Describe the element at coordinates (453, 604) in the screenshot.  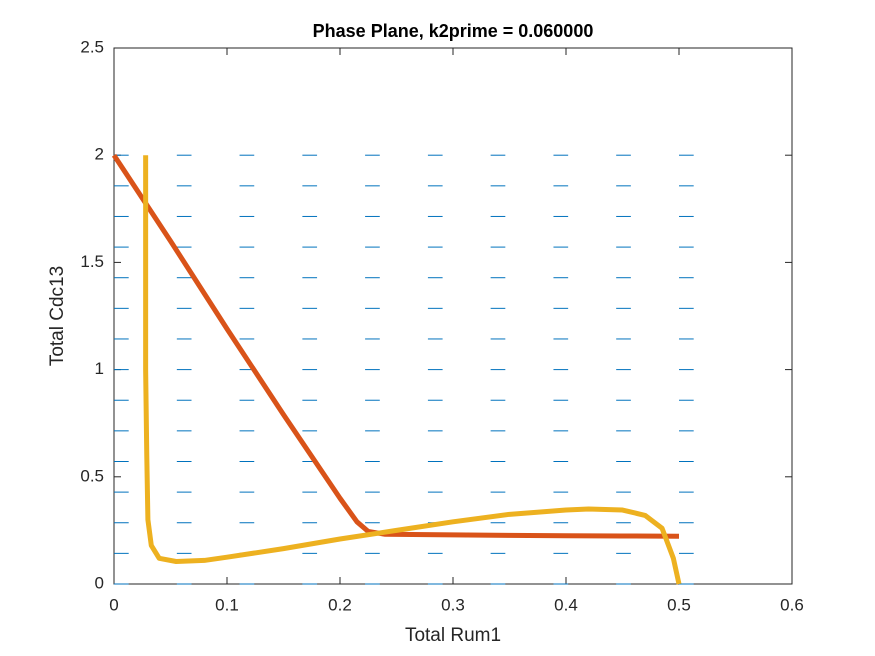
I see `x-tick-label: 0.3` at that location.